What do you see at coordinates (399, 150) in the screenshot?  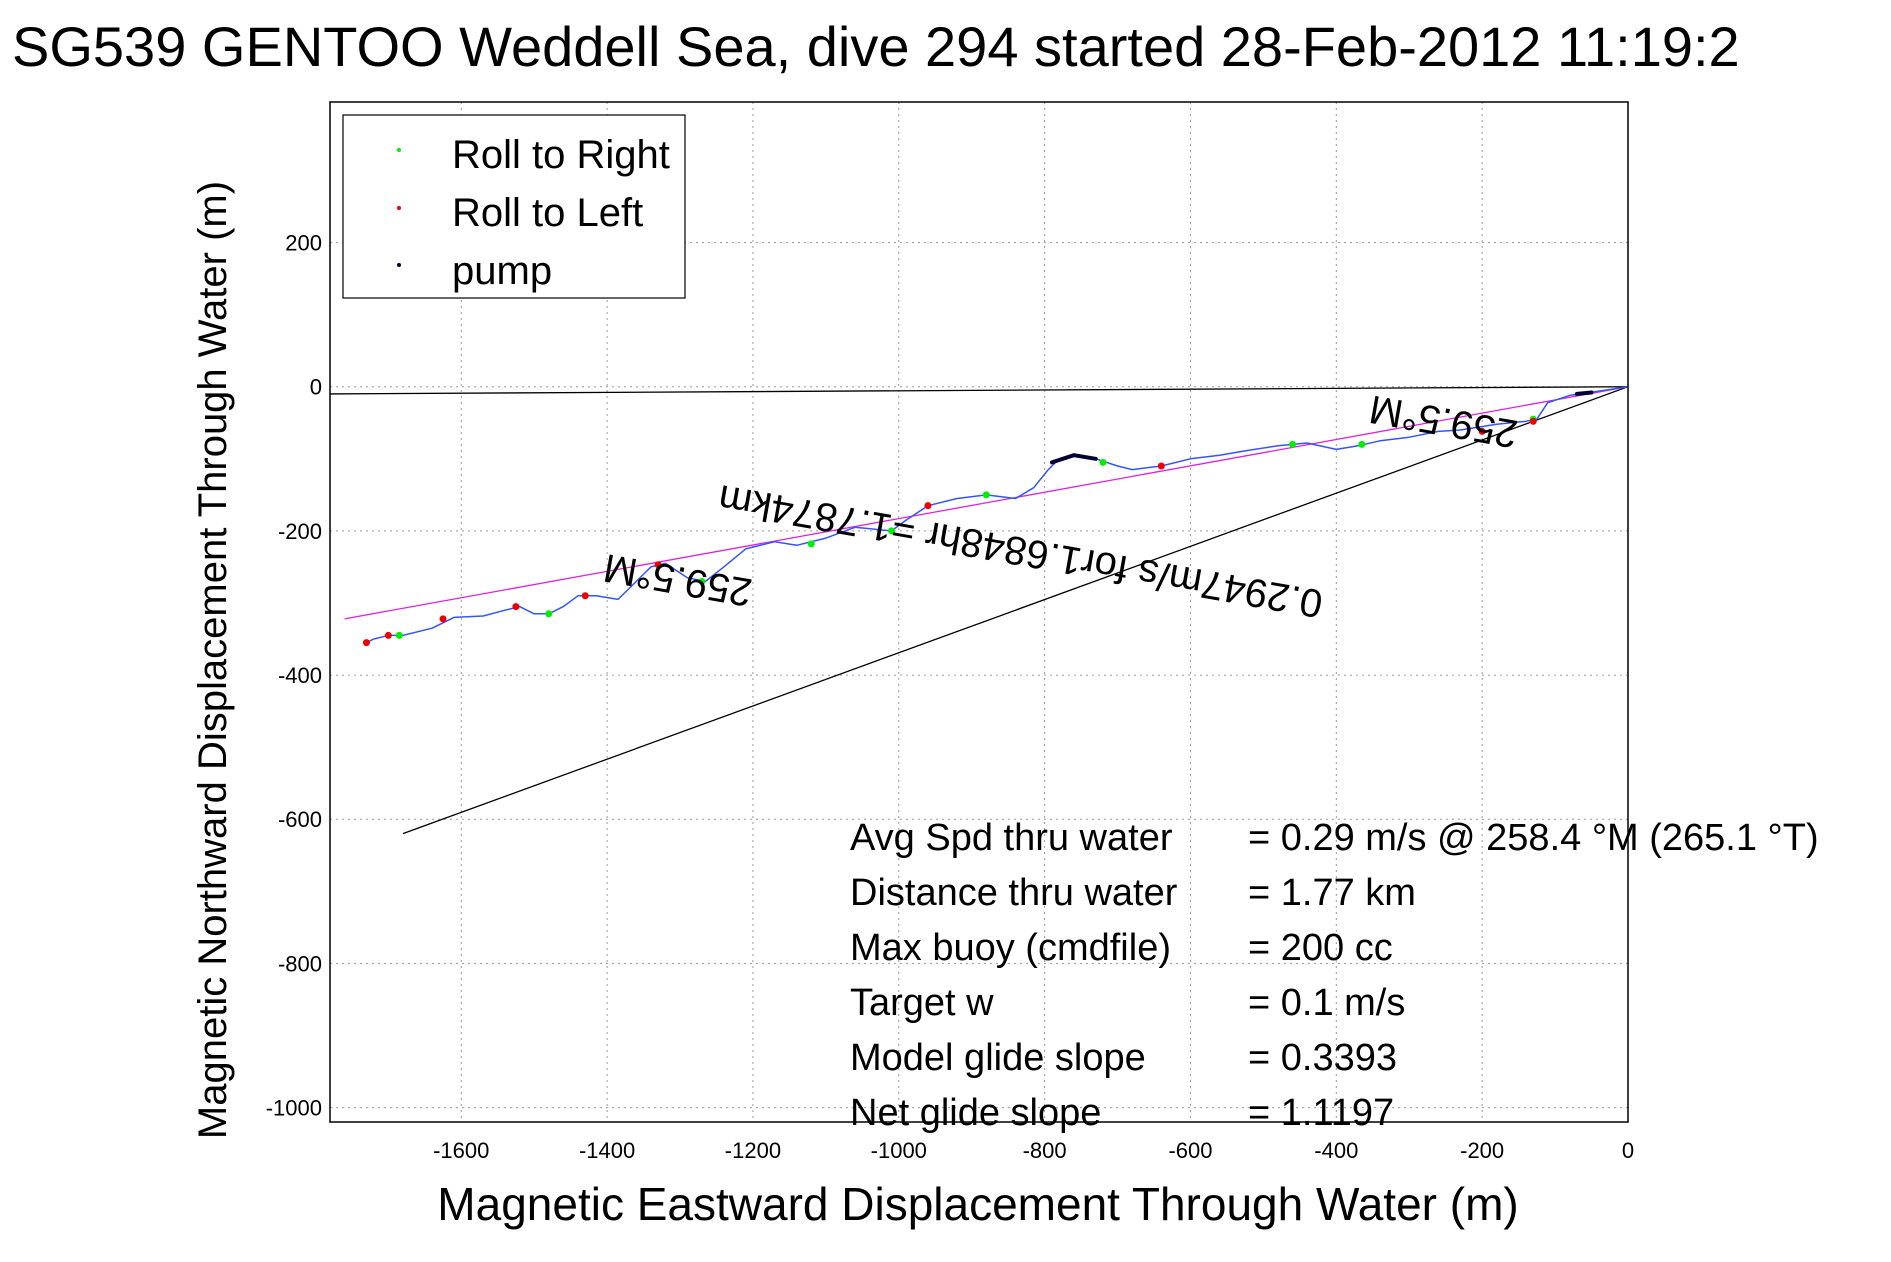 I see `legend-swatch-roll-right` at bounding box center [399, 150].